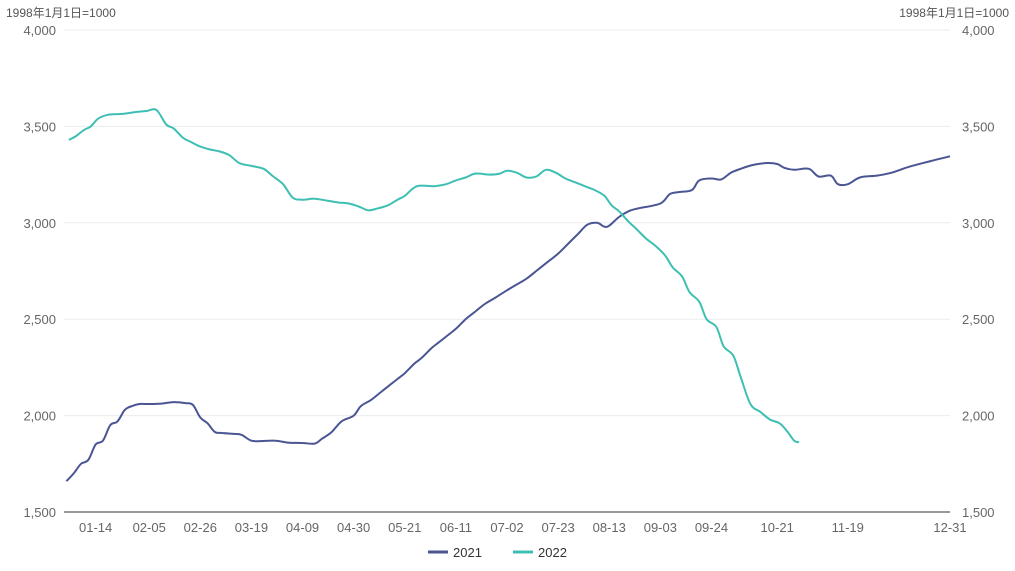 This screenshot has height=571, width=1015. I want to click on y-tick-label-right: 3,500, so click(978, 126).